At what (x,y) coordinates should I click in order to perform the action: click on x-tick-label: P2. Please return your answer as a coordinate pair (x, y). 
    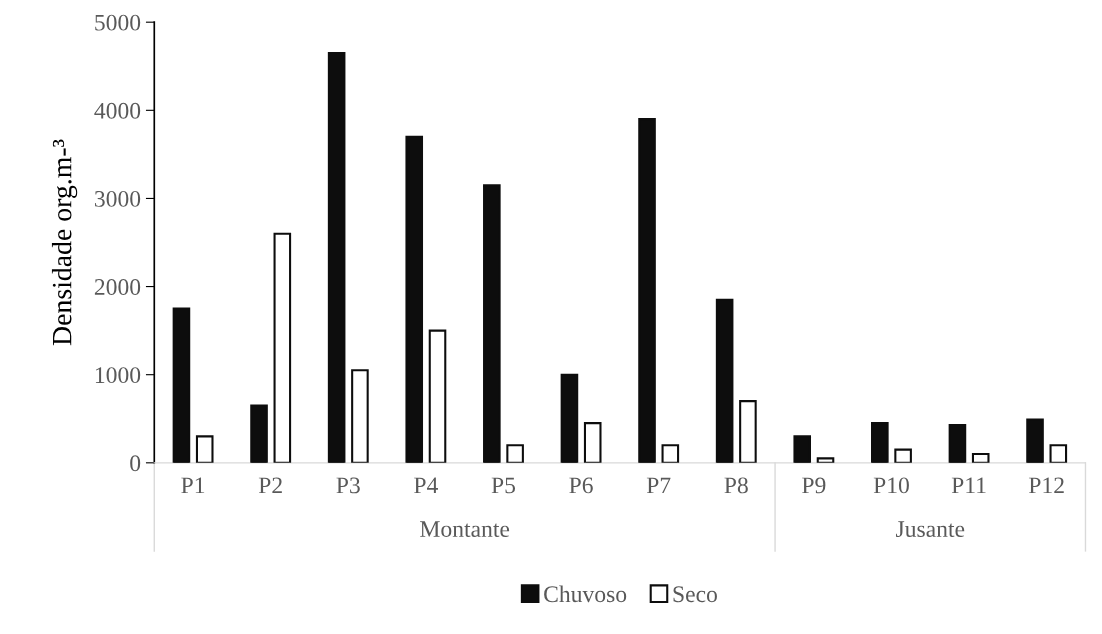
    Looking at the image, I should click on (270, 485).